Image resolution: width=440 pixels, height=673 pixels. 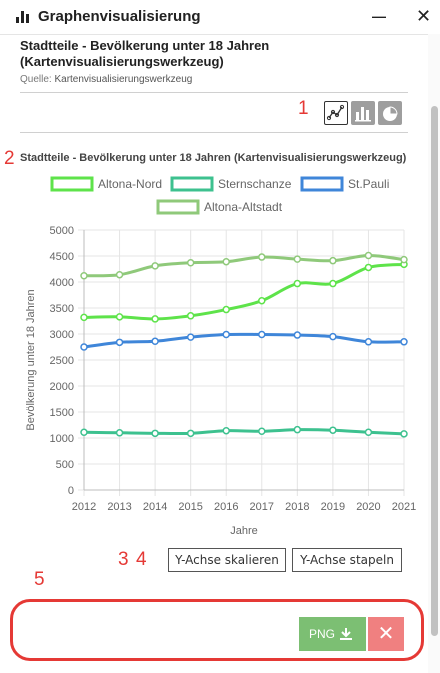 What do you see at coordinates (65, 465) in the screenshot?
I see `y-tick-label: 500` at bounding box center [65, 465].